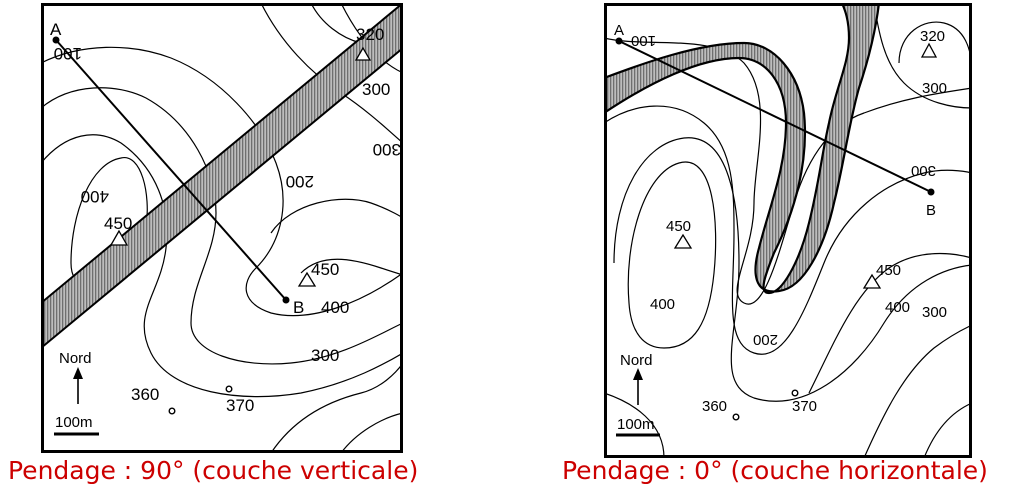 This screenshot has height=495, width=1030. What do you see at coordinates (775, 470) in the screenshot?
I see `caption-horizontal-dip: Pendage : 0° (couche horizontale)` at bounding box center [775, 470].